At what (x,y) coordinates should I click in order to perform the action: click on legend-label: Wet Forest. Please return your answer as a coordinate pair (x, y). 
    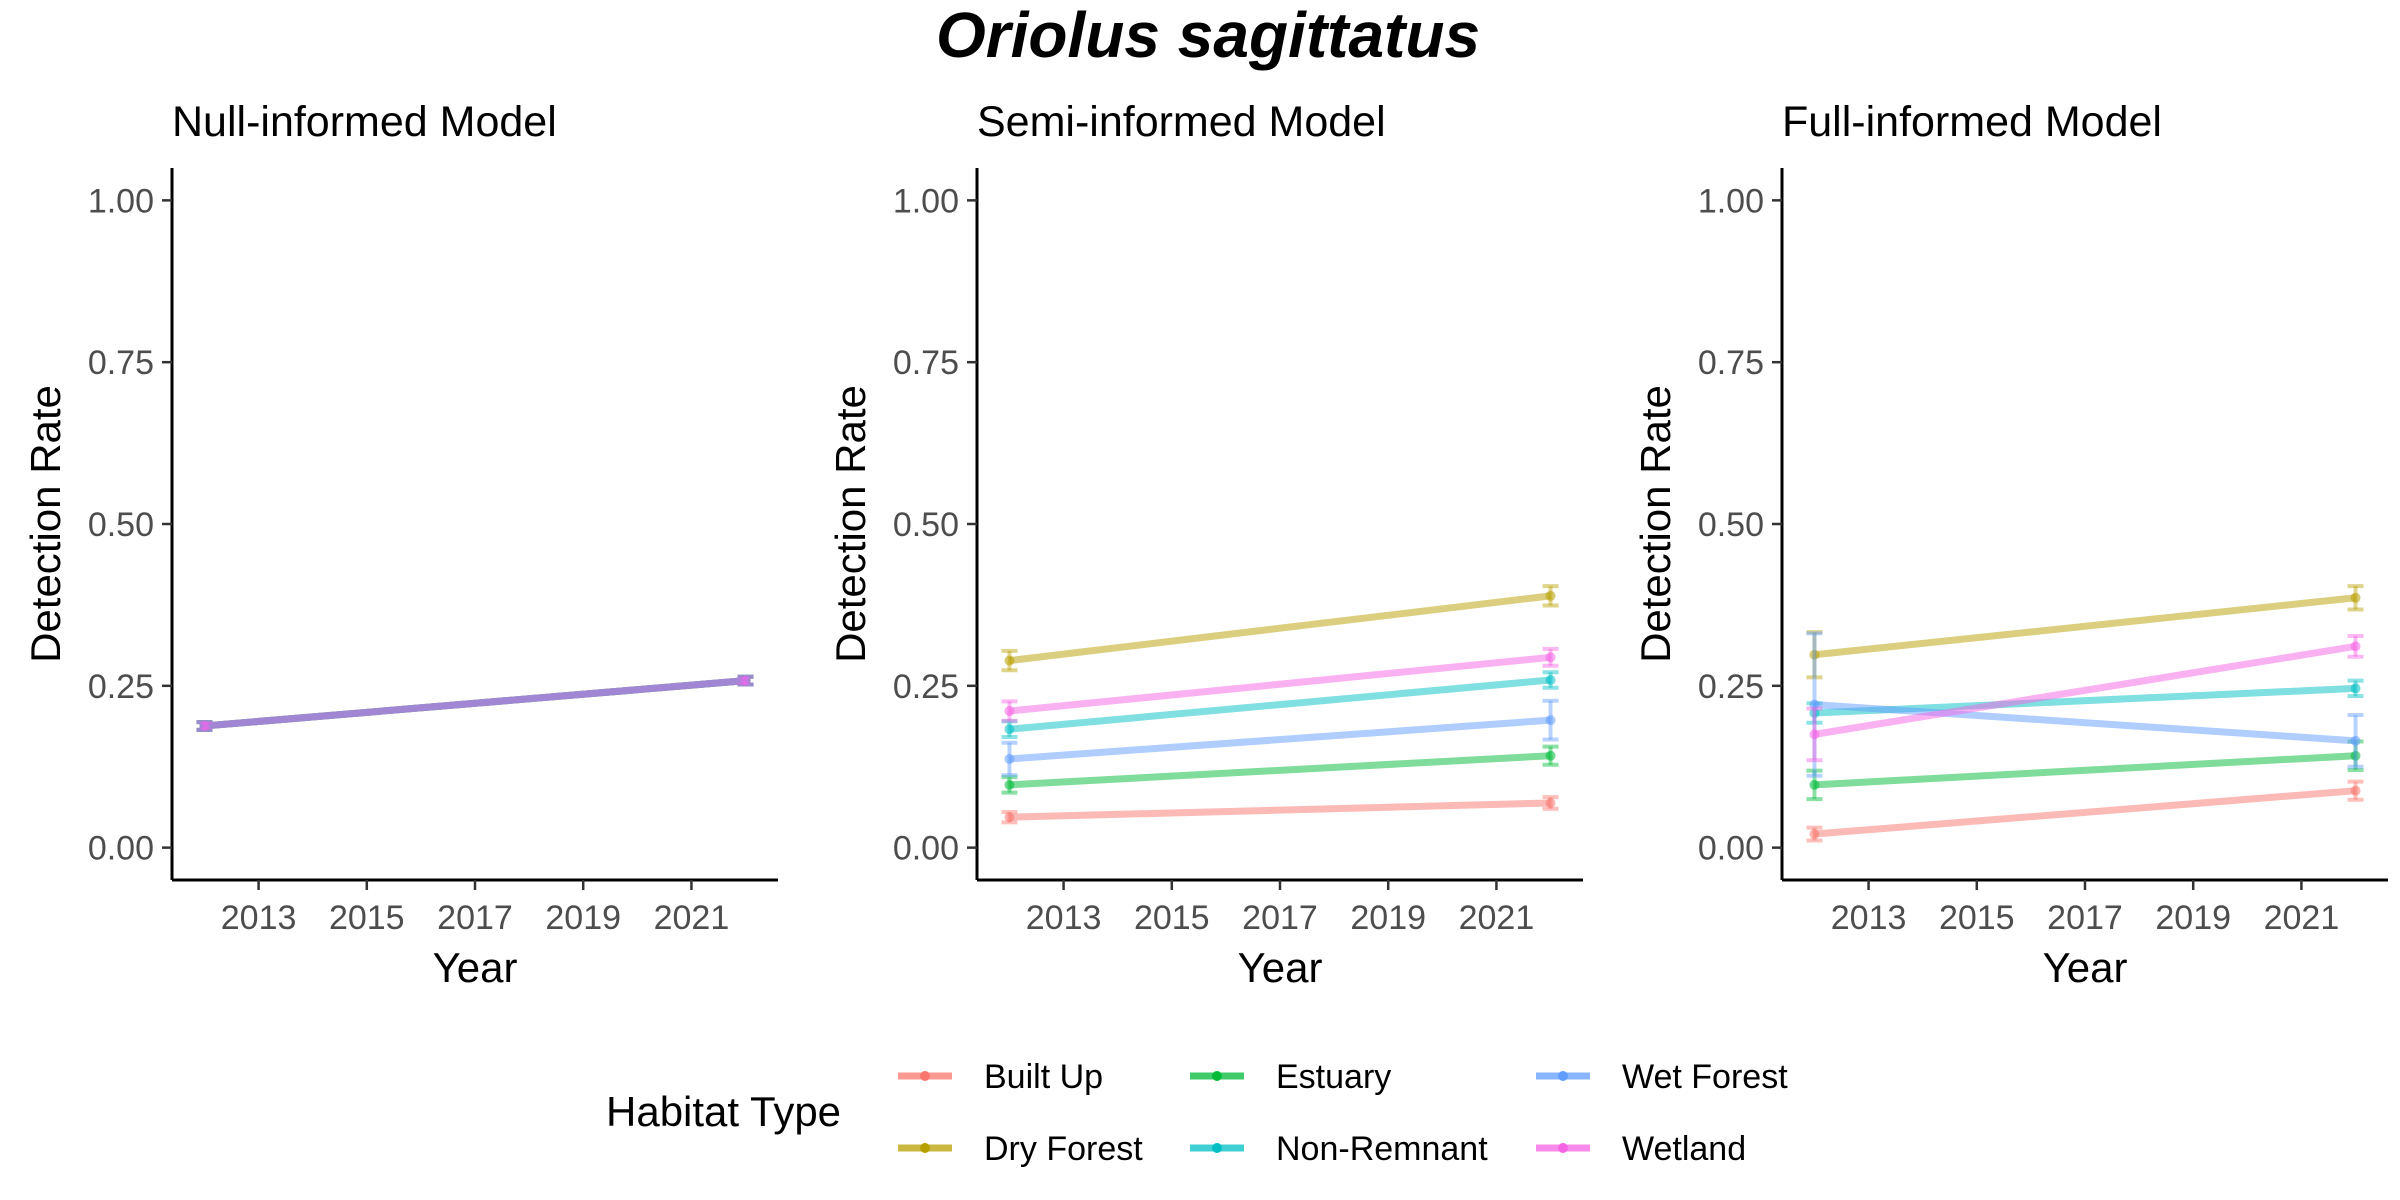
    Looking at the image, I should click on (1705, 1077).